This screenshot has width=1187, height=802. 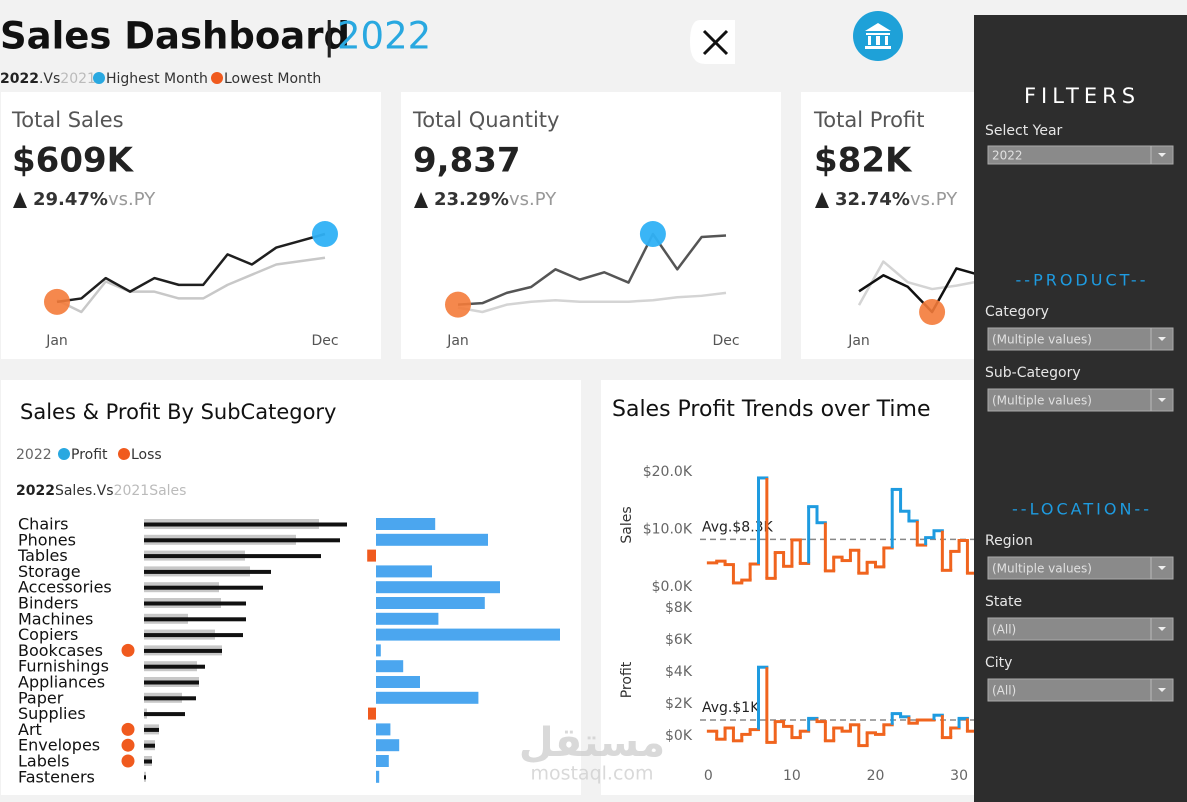 I want to click on legend-vs: .Vs, so click(x=49, y=79).